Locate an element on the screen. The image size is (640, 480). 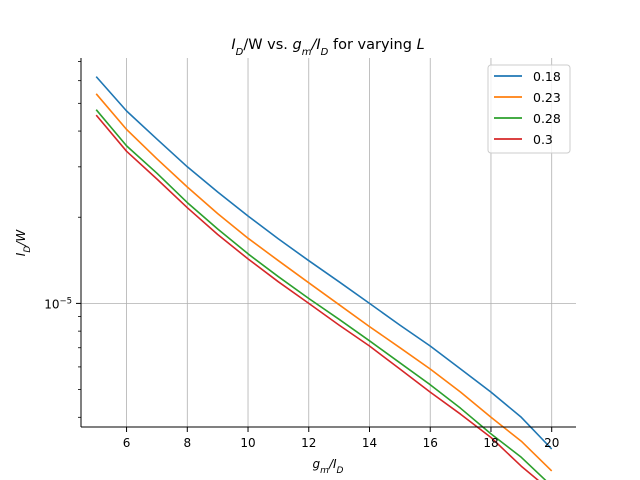
x-tick-label: 12 is located at coordinates (308, 443).